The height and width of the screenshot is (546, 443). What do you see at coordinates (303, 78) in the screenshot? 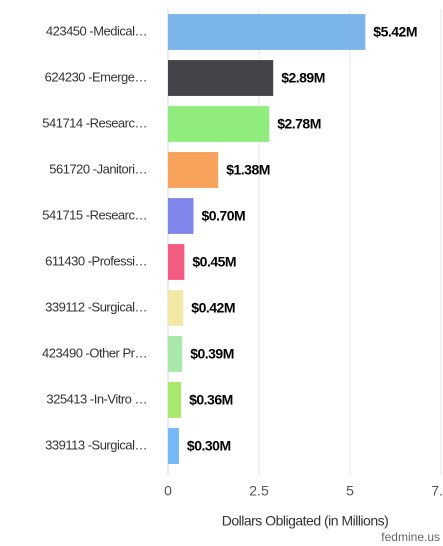
I see `value-label: $2.89M` at bounding box center [303, 78].